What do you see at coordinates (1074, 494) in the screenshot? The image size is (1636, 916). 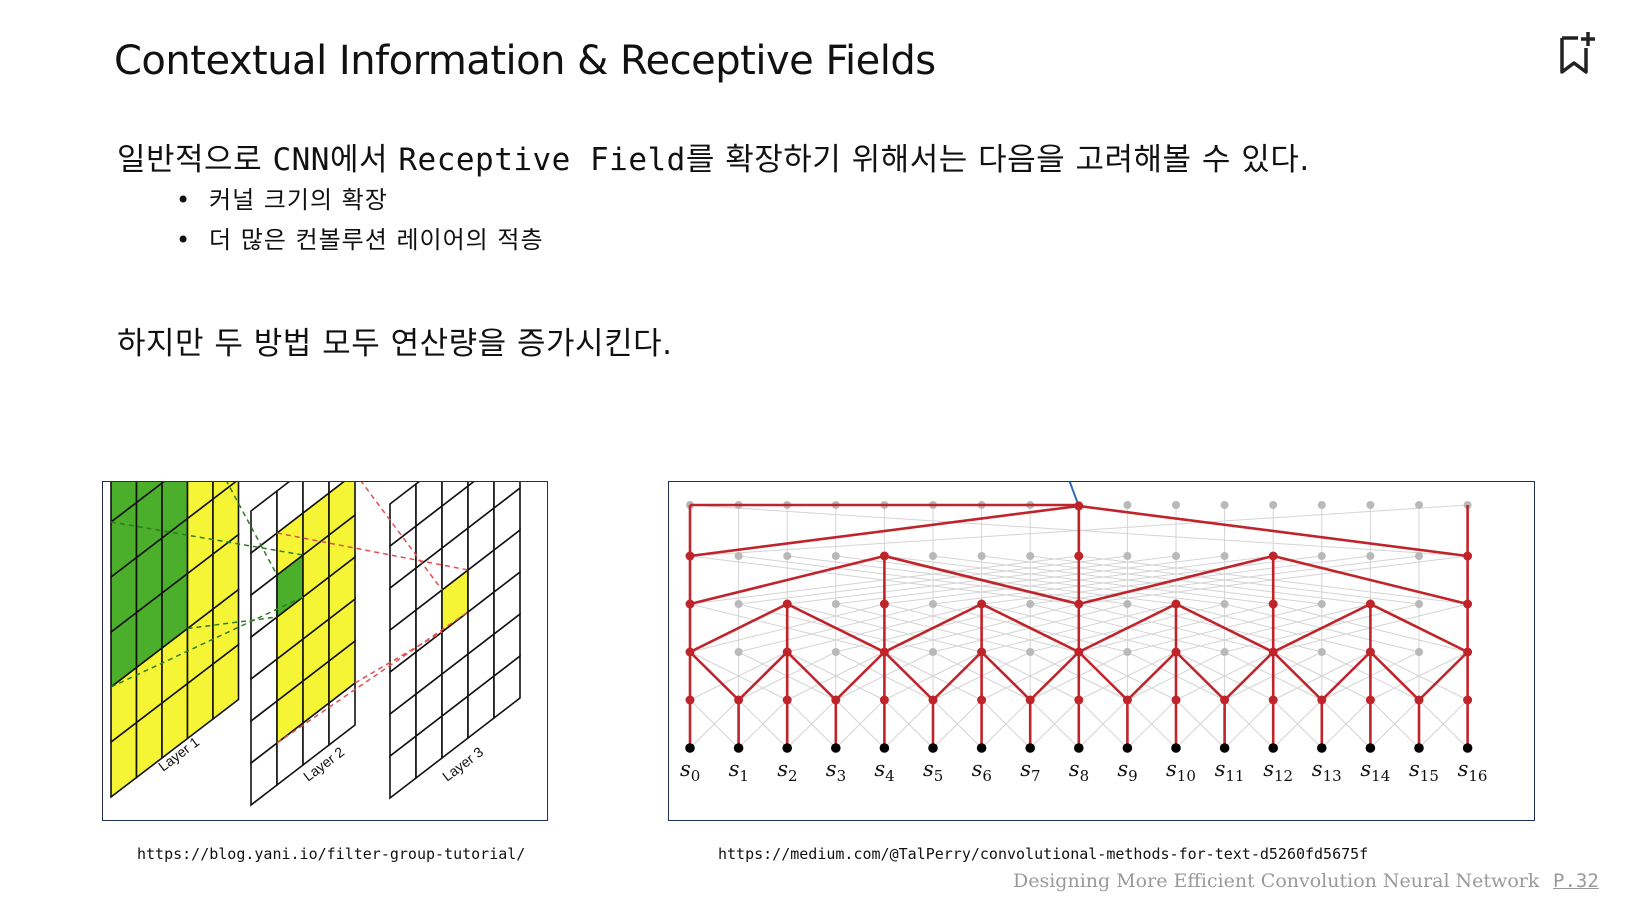 I see `output-connection` at bounding box center [1074, 494].